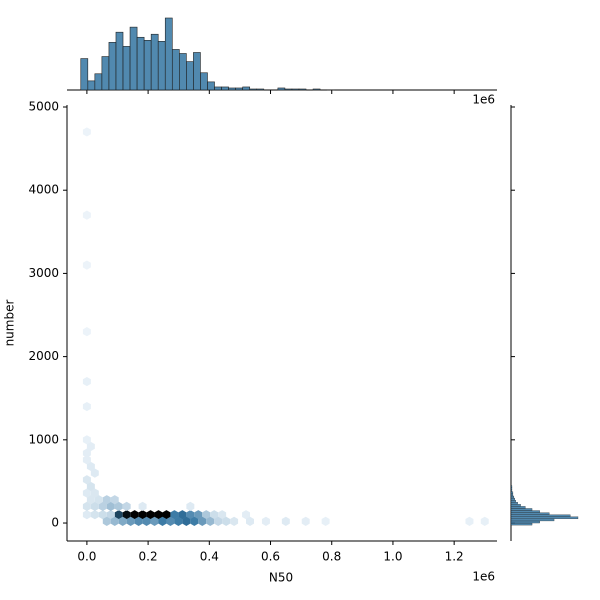  Describe the element at coordinates (270, 557) in the screenshot. I see `x-tick-label: 0.6` at that location.